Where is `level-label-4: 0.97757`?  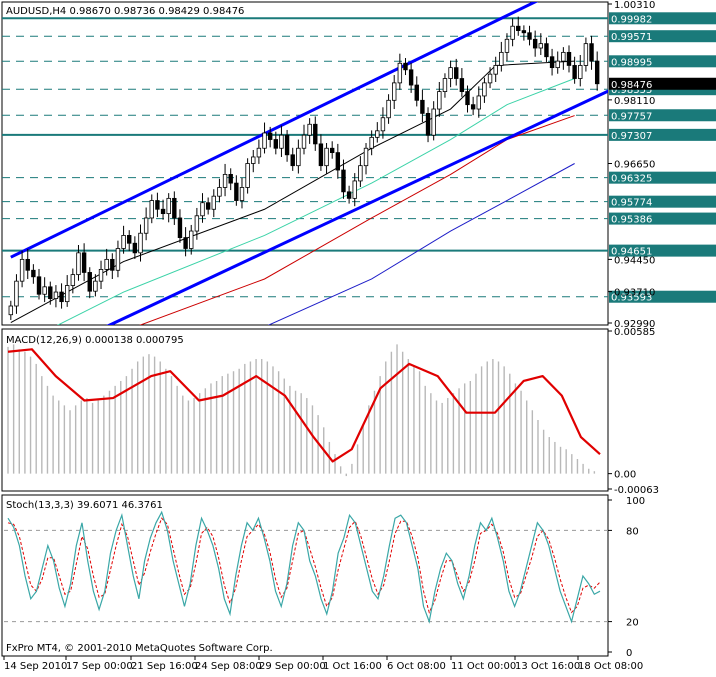 level-label-4: 0.97757 is located at coordinates (662, 115).